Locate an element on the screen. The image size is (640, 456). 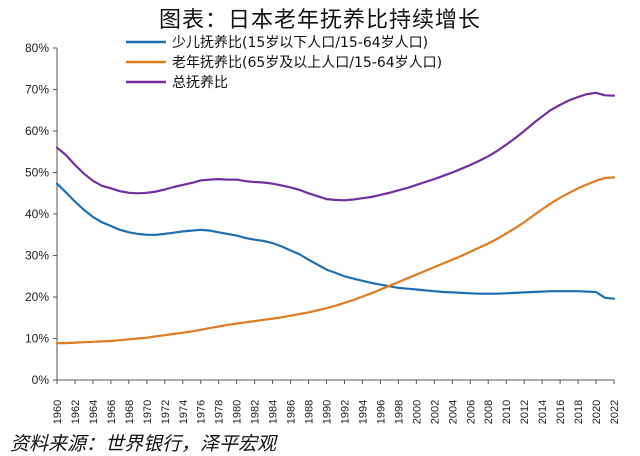
x-tick-label: 1962 is located at coordinates (76, 412).